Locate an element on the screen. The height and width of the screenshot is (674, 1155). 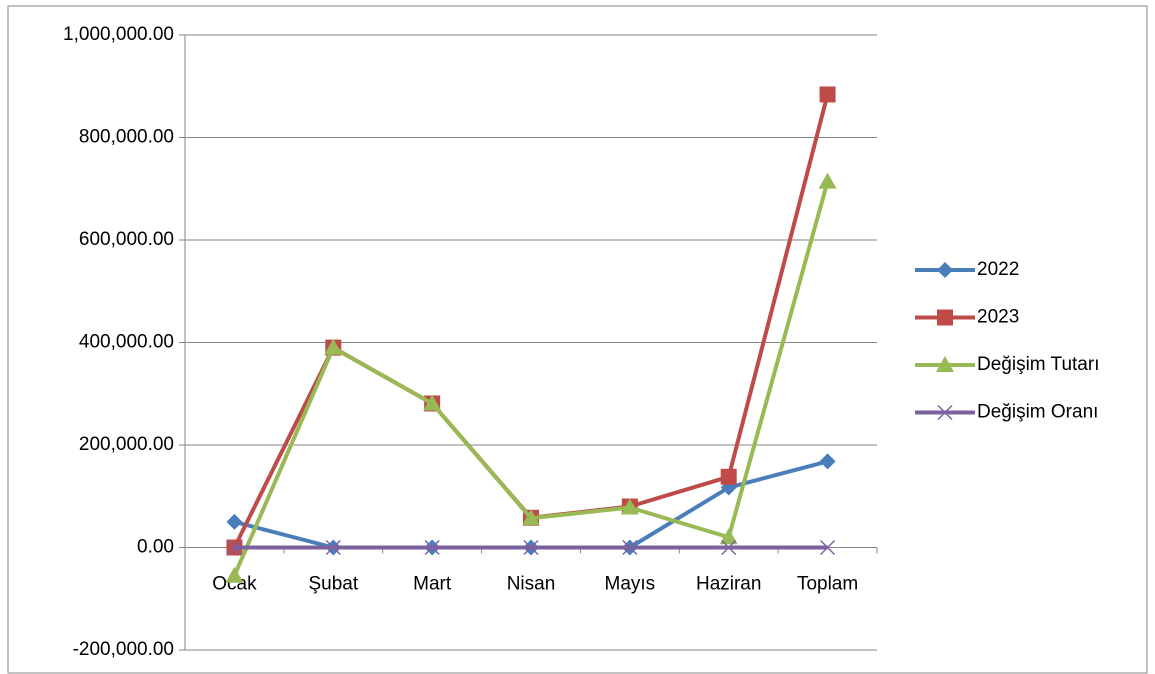
x-tick-label: Şubat is located at coordinates (333, 584).